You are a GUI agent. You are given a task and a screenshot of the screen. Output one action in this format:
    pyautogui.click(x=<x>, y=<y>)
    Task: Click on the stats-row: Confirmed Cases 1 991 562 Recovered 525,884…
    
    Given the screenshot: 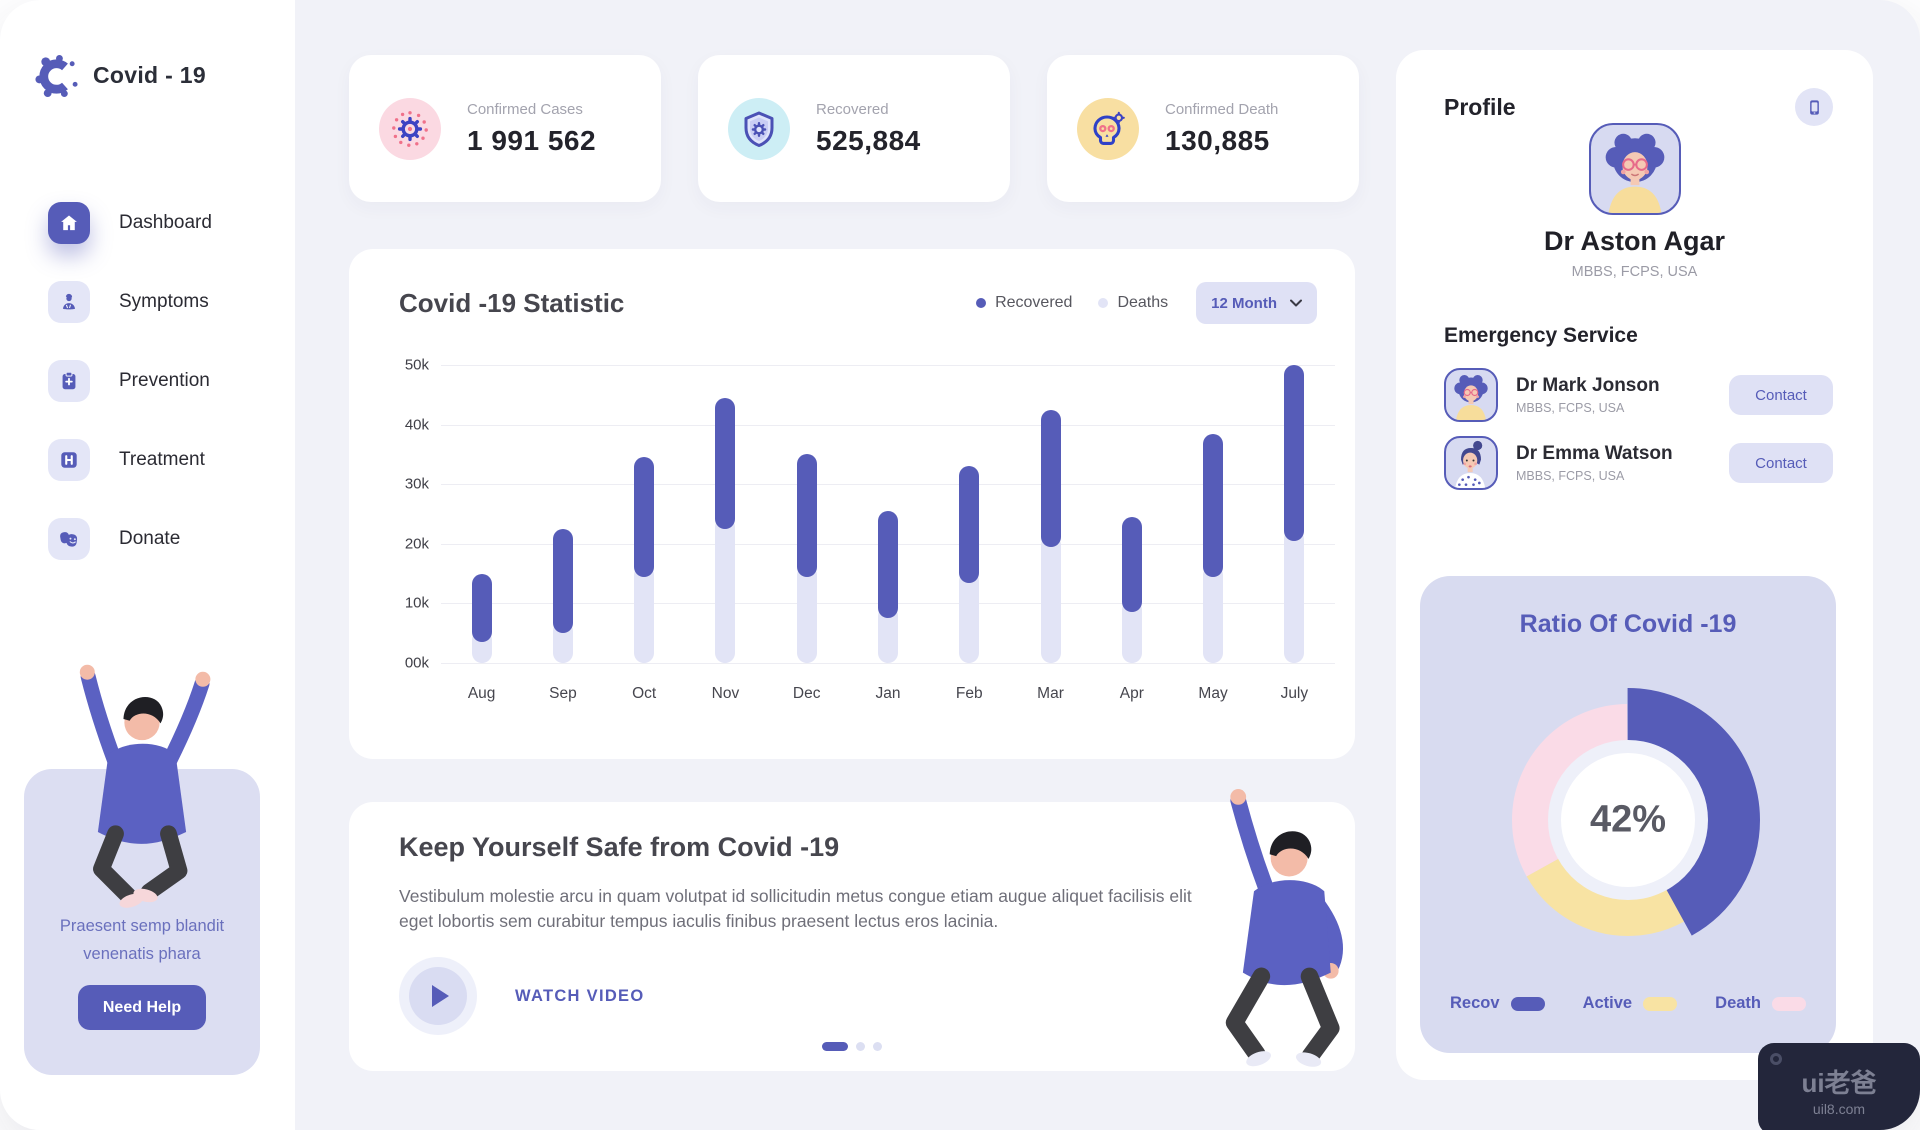 What is the action you would take?
    pyautogui.click(x=854, y=128)
    